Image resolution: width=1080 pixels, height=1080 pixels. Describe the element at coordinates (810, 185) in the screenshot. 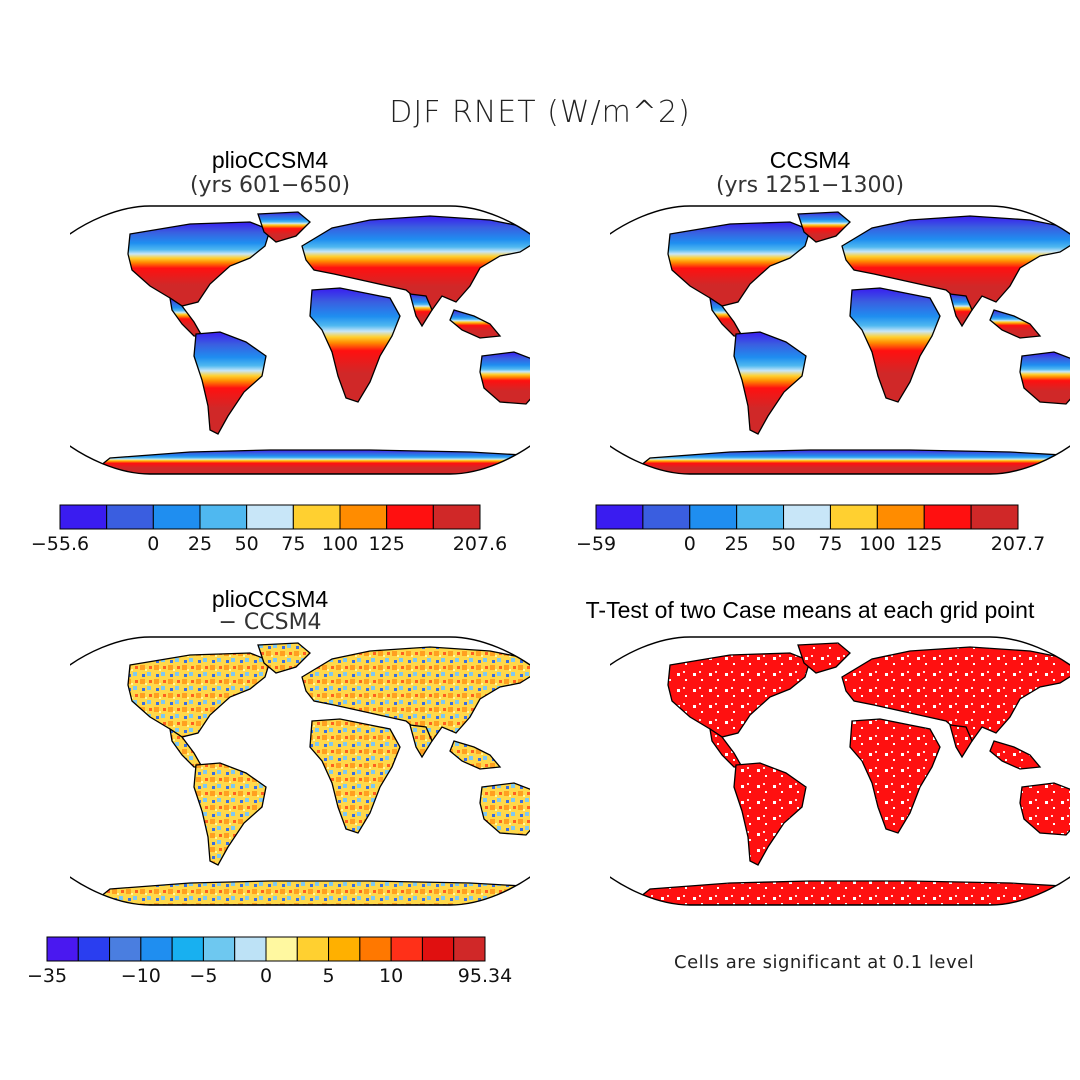

I see `panel2-subtitle: (yrs 1251−1300)` at that location.